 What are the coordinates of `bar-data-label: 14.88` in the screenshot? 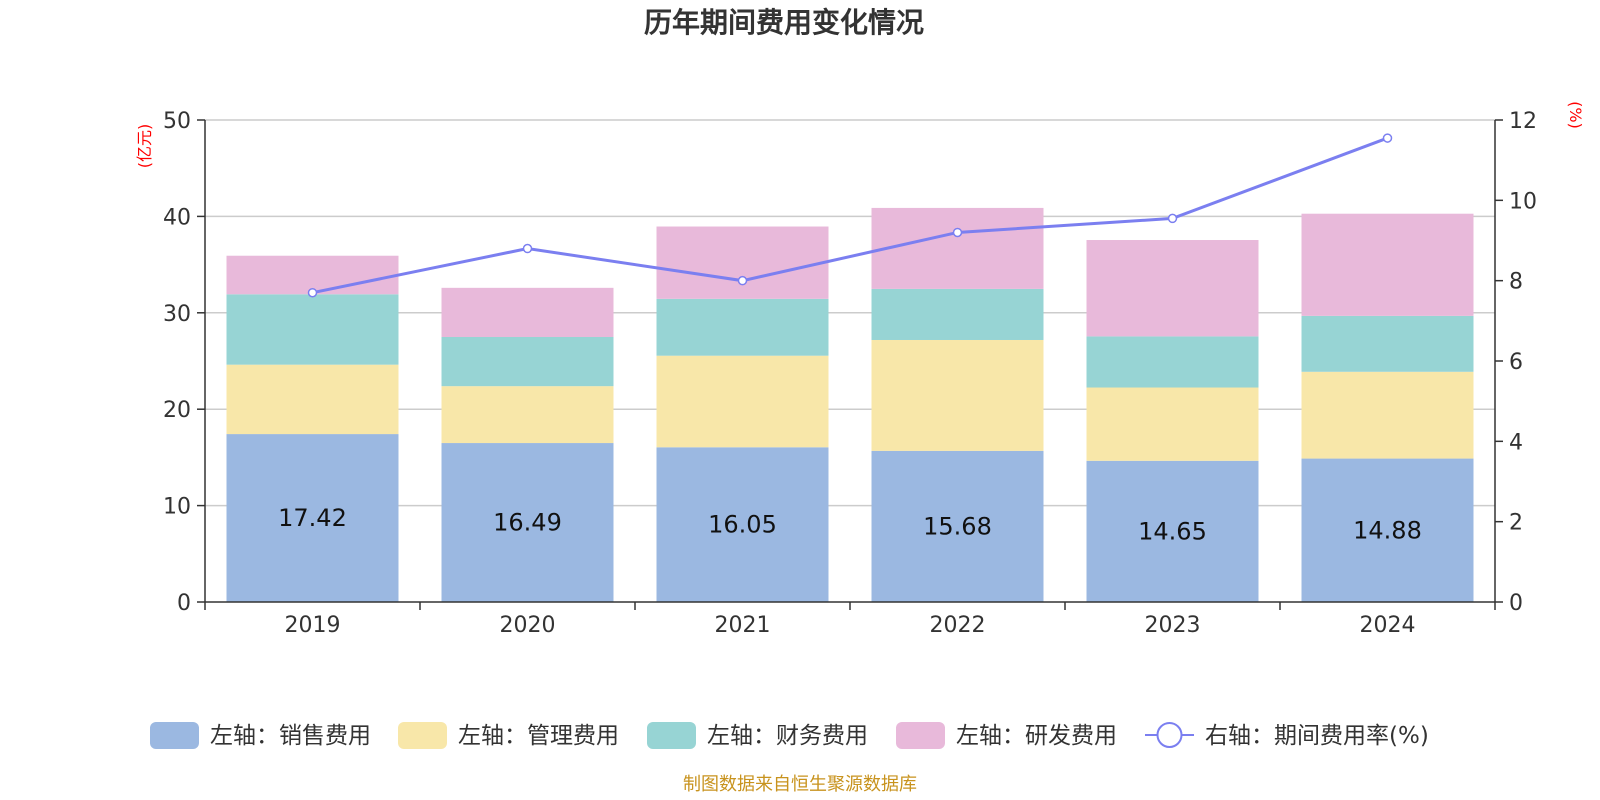 It's located at (1387, 530).